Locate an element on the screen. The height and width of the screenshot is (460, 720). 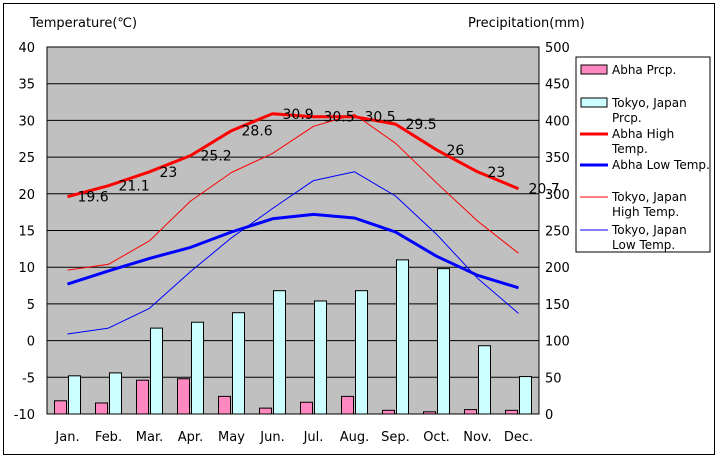
y-left-tick-label: 30 is located at coordinates (26, 121).